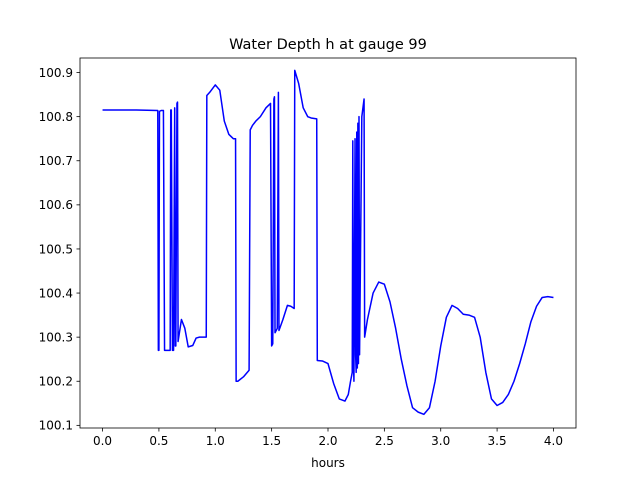  I want to click on x-tick-label: 2.5, so click(384, 441).